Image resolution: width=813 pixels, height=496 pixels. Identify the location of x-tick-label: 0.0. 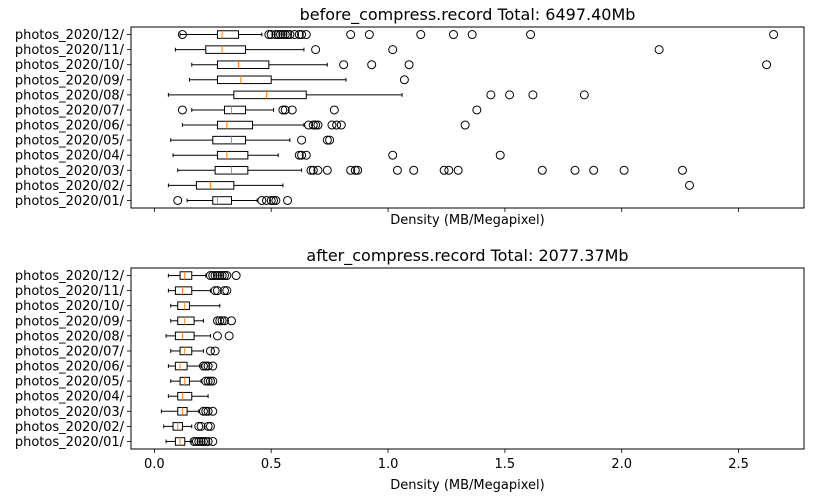
(154, 464).